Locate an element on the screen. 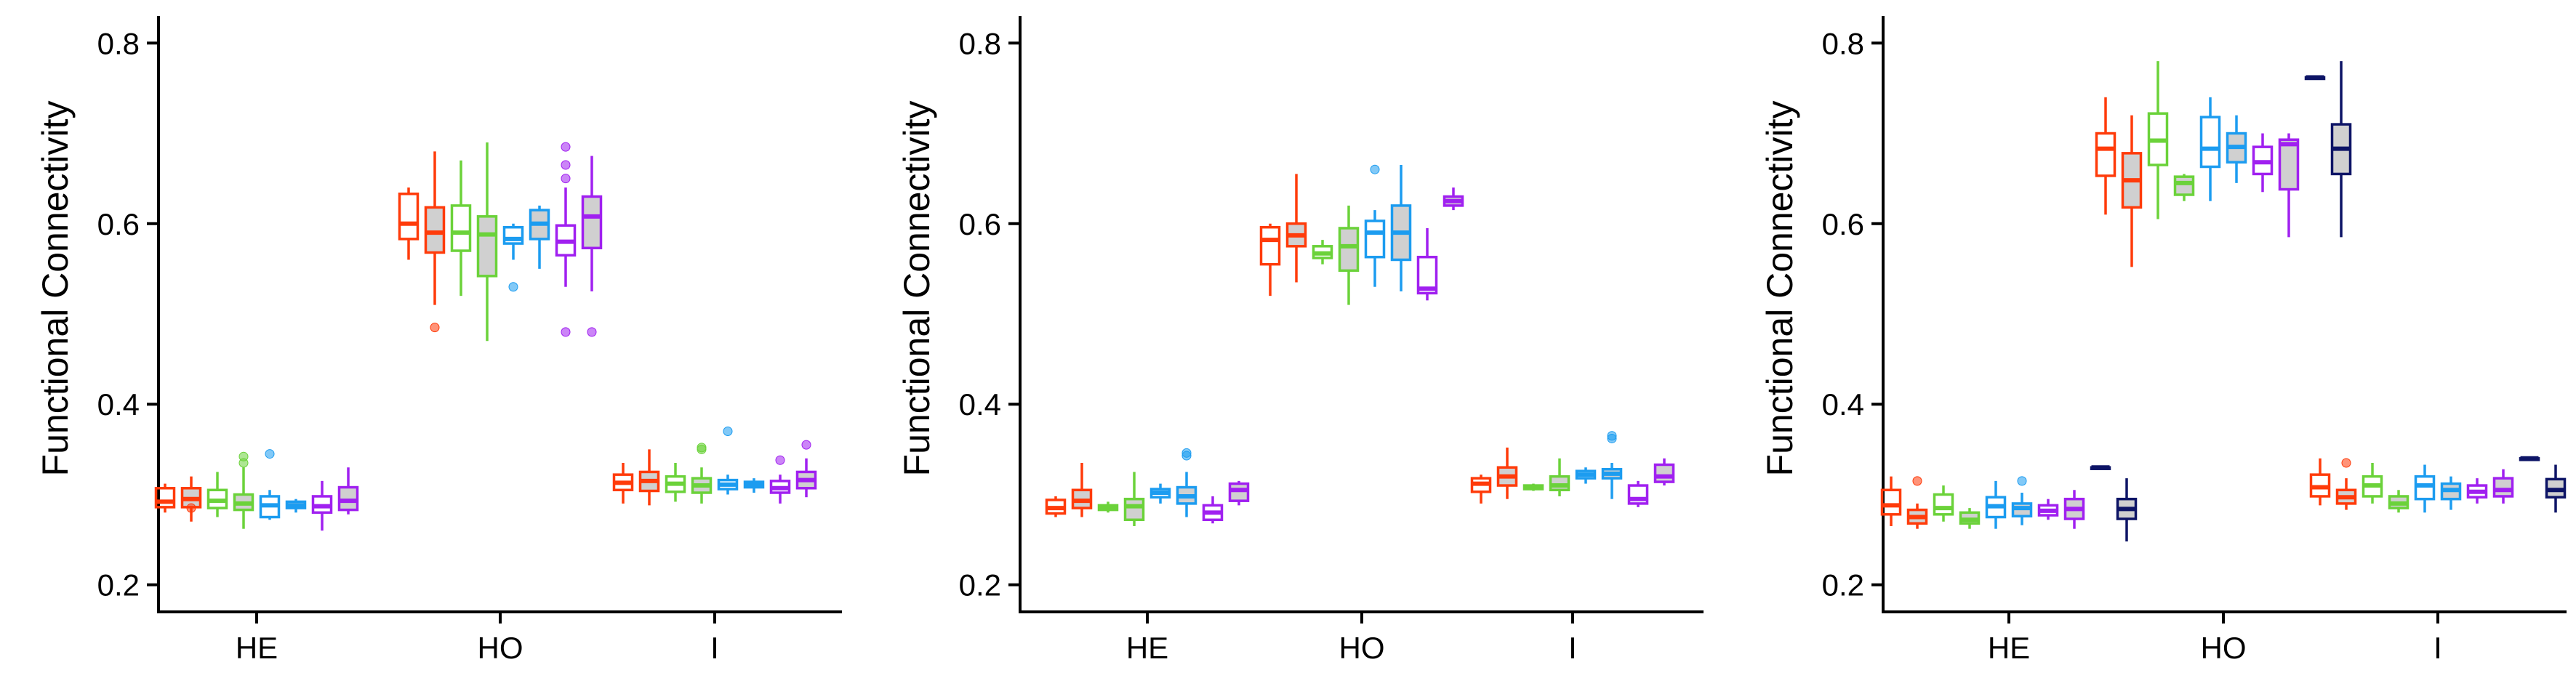  x-tick-label: HO is located at coordinates (2224, 648).